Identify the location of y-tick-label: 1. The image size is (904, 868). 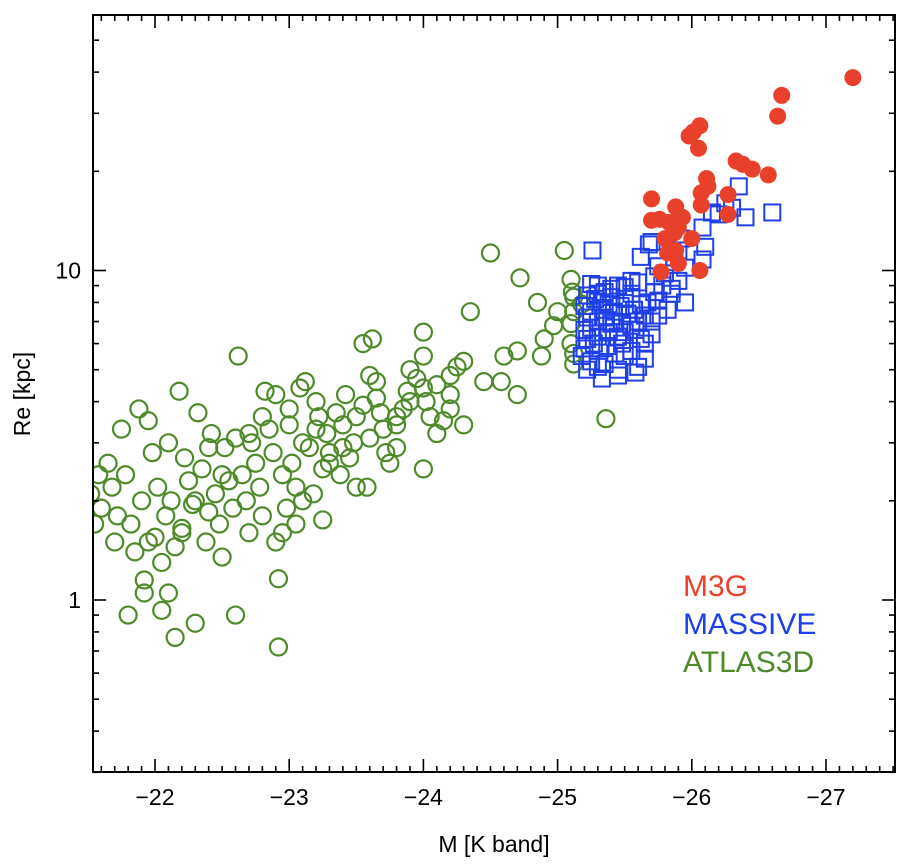
(74, 600).